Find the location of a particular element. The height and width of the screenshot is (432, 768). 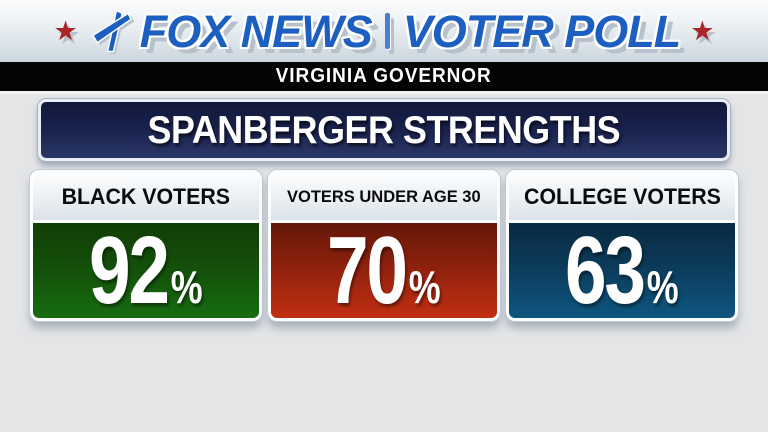

race-title: VIRGINIA GOVERNOR is located at coordinates (384, 76).